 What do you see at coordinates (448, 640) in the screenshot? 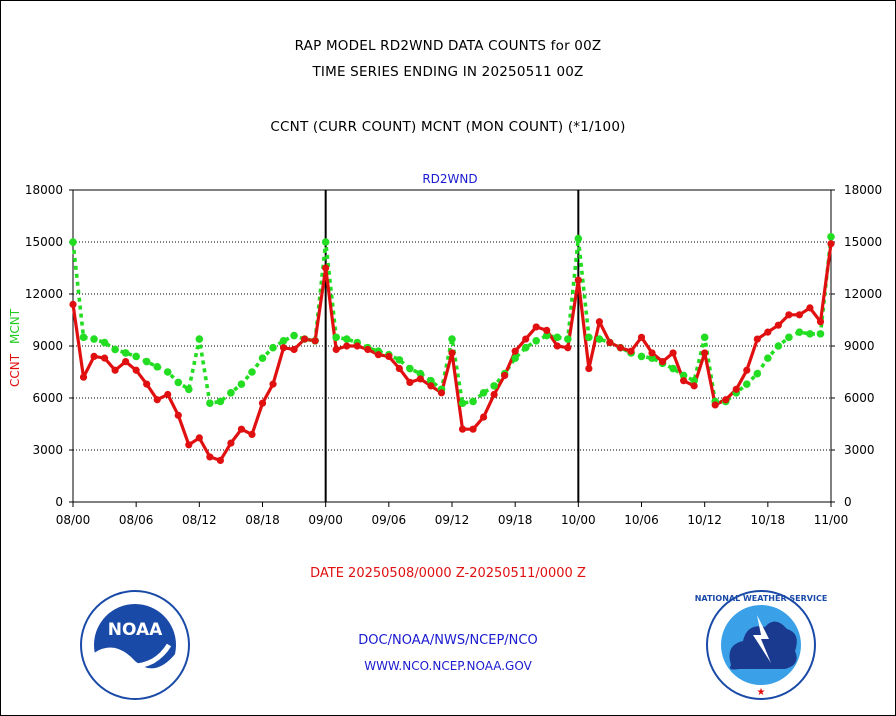
I see `org-label: DOC/NOAA/NWS/NCEP/NCO` at bounding box center [448, 640].